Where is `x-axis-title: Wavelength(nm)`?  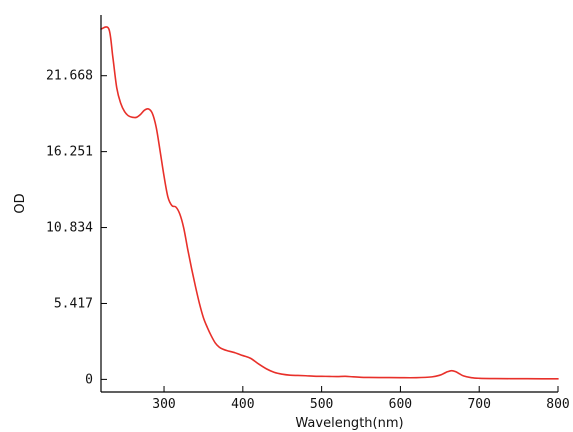
x-axis-title: Wavelength(nm) is located at coordinates (349, 423).